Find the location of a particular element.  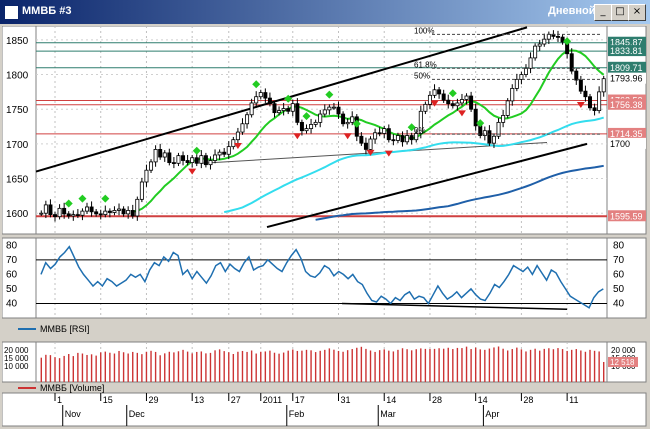

level-label: 1700 is located at coordinates (620, 144).